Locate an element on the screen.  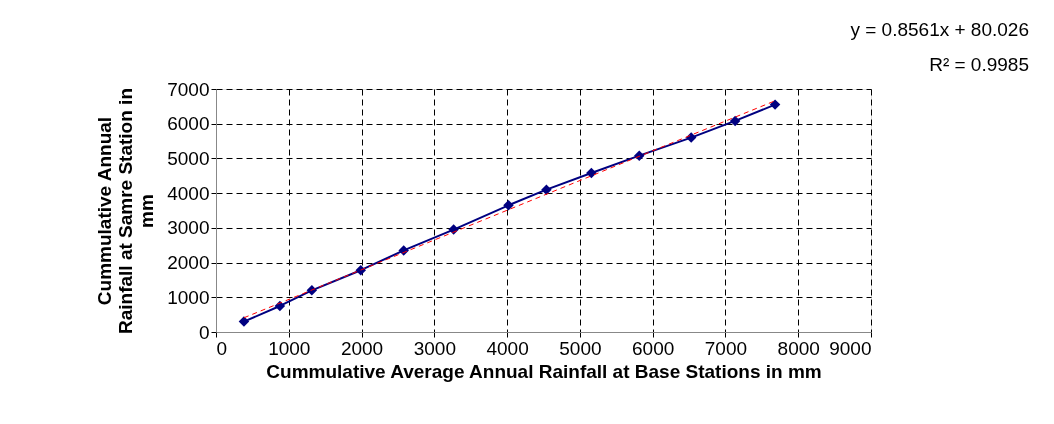
y-axis-title: Cummulative Annual Rainfall at Samre Station in mm is located at coordinates (126, 211).